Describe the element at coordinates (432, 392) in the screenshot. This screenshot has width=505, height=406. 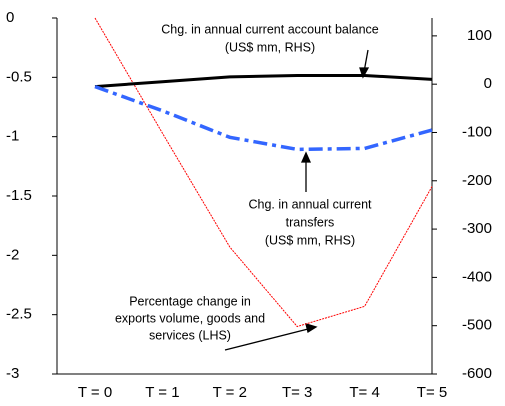
I see `x-tick-label: T= 5` at that location.